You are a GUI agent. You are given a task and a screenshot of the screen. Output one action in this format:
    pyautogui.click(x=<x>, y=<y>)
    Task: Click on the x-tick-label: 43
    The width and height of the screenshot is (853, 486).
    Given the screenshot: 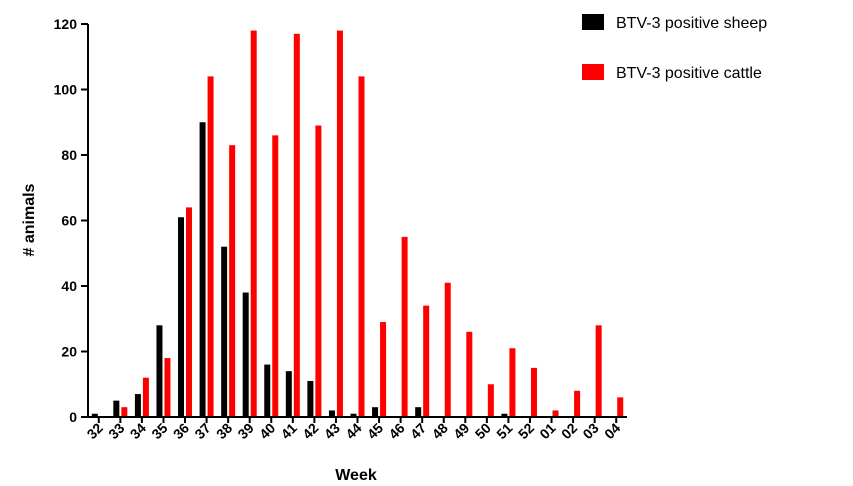 What is the action you would take?
    pyautogui.click(x=332, y=431)
    